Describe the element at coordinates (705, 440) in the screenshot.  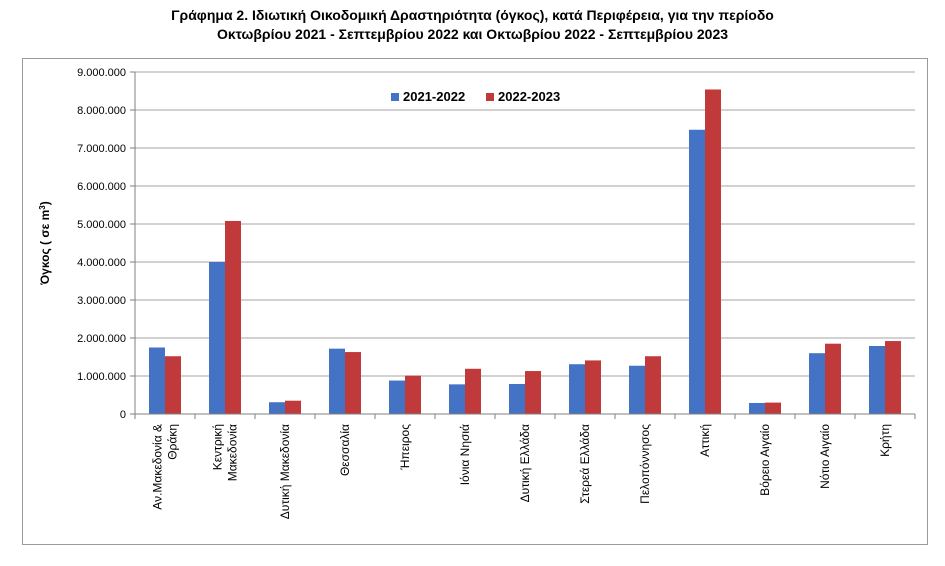
I see `category-label: Αττική` at that location.